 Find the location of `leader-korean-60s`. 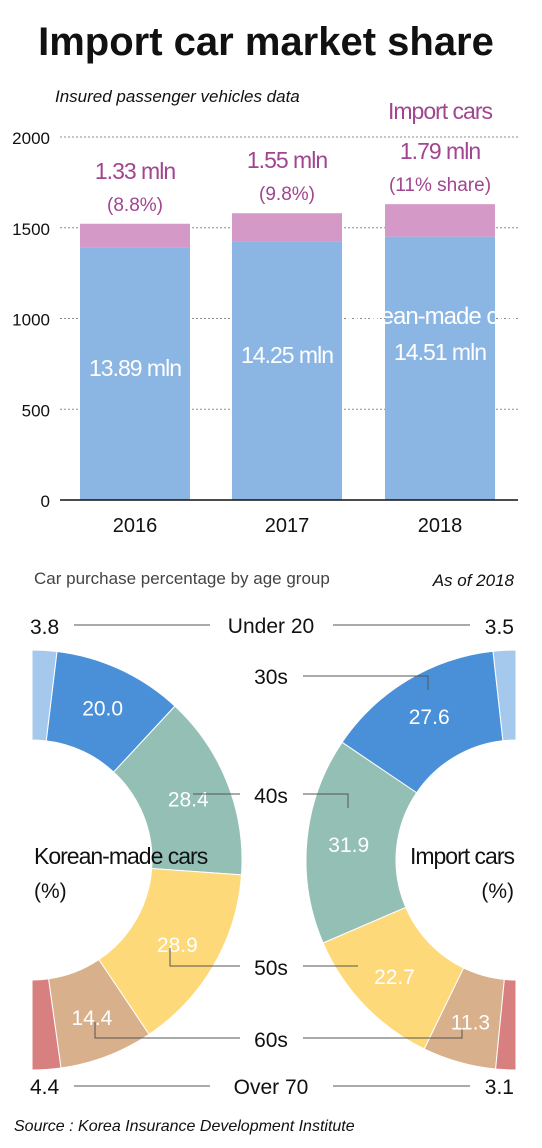

leader-korean-60s is located at coordinates (167, 1030).